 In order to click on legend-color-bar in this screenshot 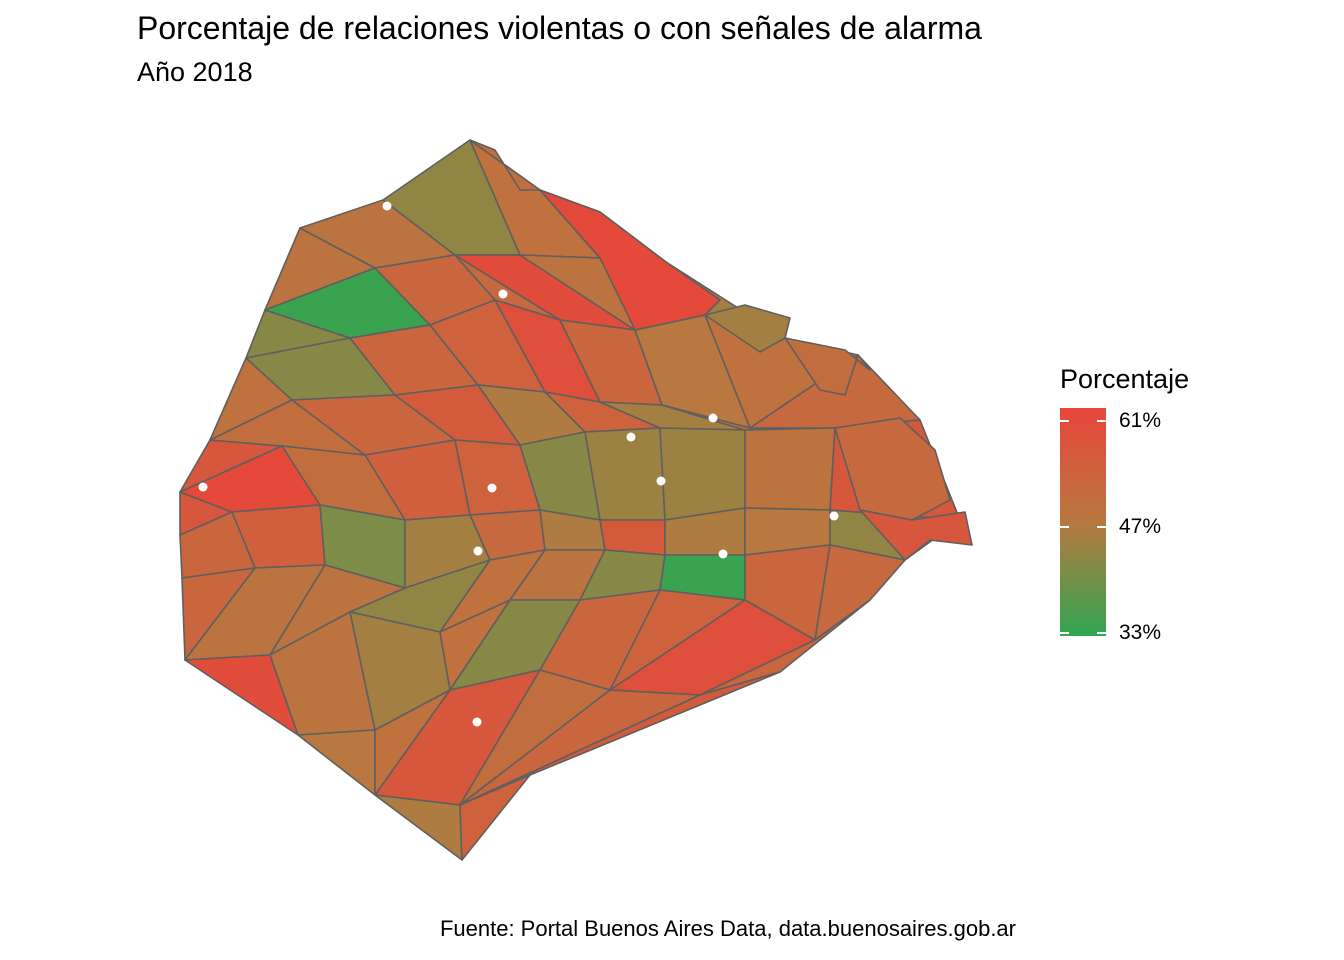, I will do `click(1083, 522)`.